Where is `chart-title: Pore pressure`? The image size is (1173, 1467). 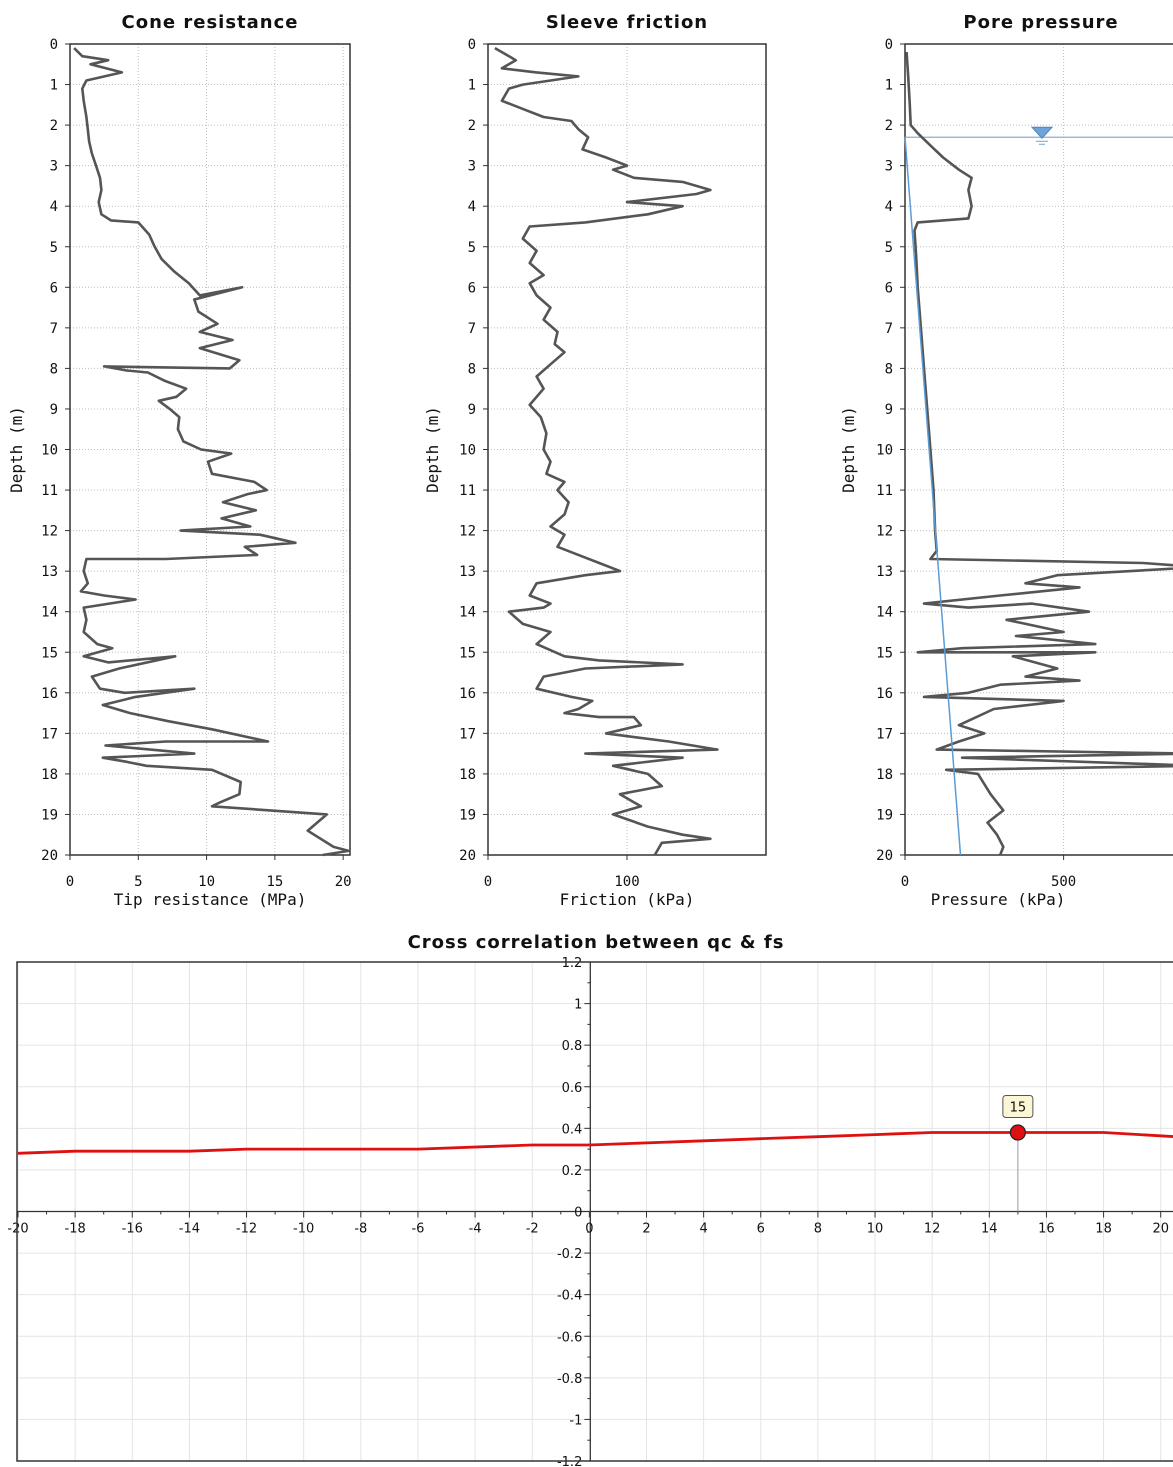
chart-title: Pore pressure is located at coordinates (1040, 22).